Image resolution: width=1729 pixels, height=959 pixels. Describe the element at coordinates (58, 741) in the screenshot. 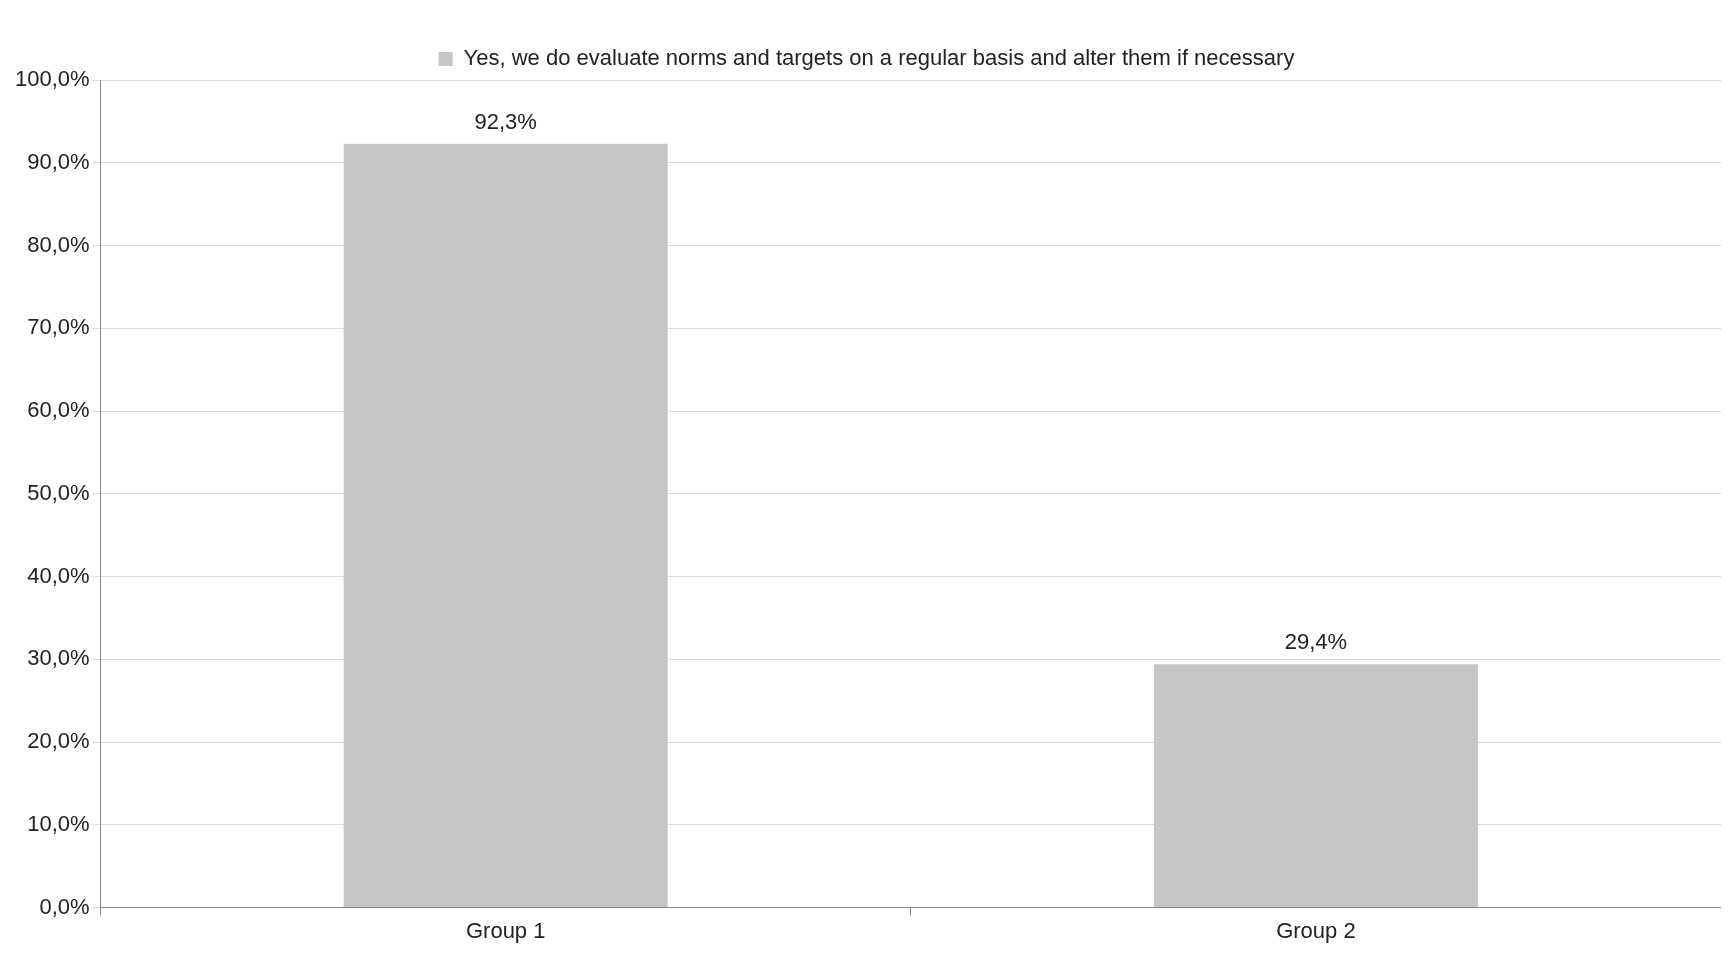

I see `y-tick-label: 20,0%` at that location.